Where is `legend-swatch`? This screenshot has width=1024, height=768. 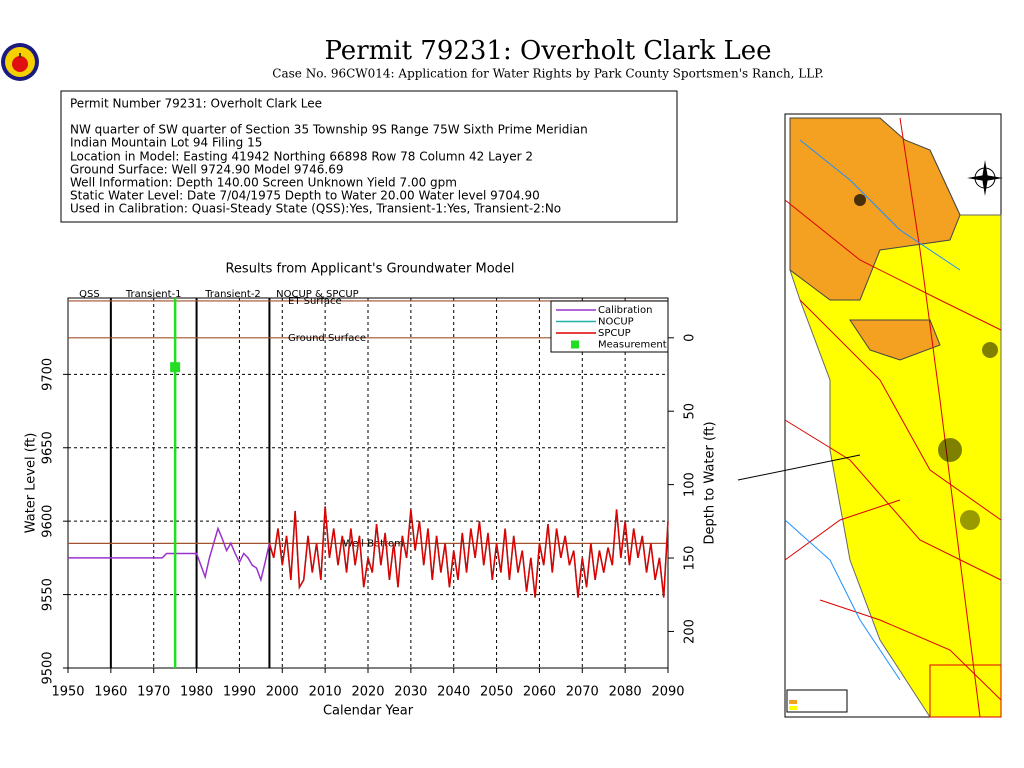
legend-swatch is located at coordinates (575, 344).